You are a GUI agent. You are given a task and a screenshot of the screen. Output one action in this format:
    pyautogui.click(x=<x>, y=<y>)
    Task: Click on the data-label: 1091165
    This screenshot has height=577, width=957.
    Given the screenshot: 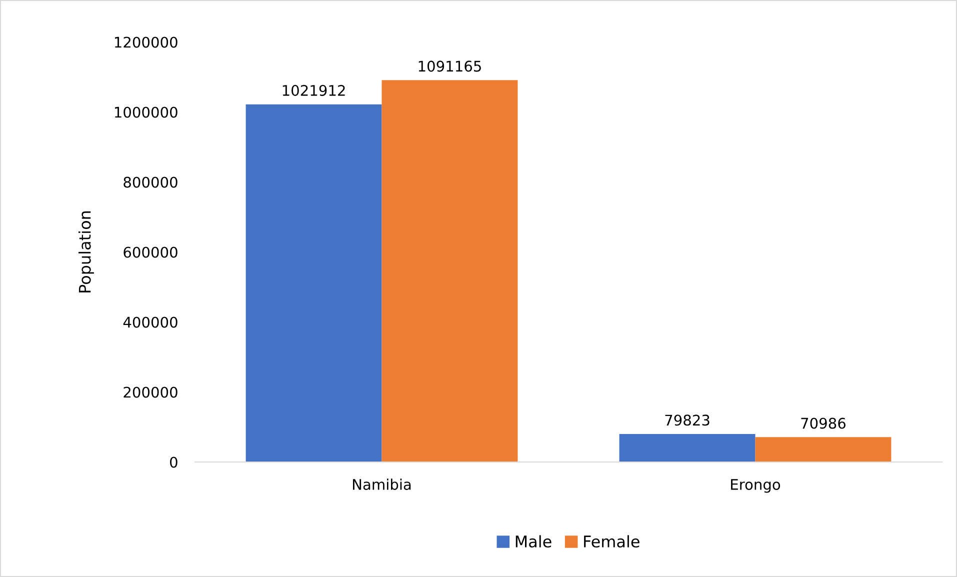 What is the action you would take?
    pyautogui.click(x=449, y=66)
    